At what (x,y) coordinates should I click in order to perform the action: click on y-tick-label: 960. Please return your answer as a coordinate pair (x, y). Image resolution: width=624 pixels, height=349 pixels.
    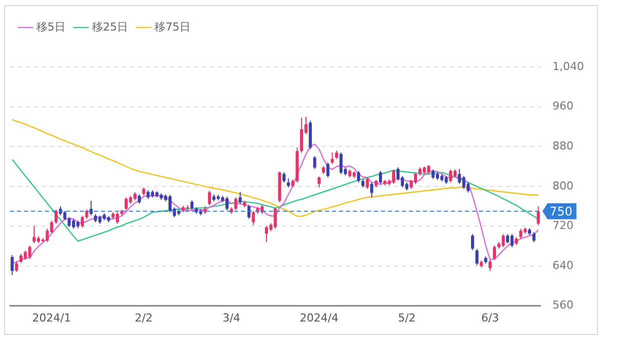
    Looking at the image, I should click on (563, 106).